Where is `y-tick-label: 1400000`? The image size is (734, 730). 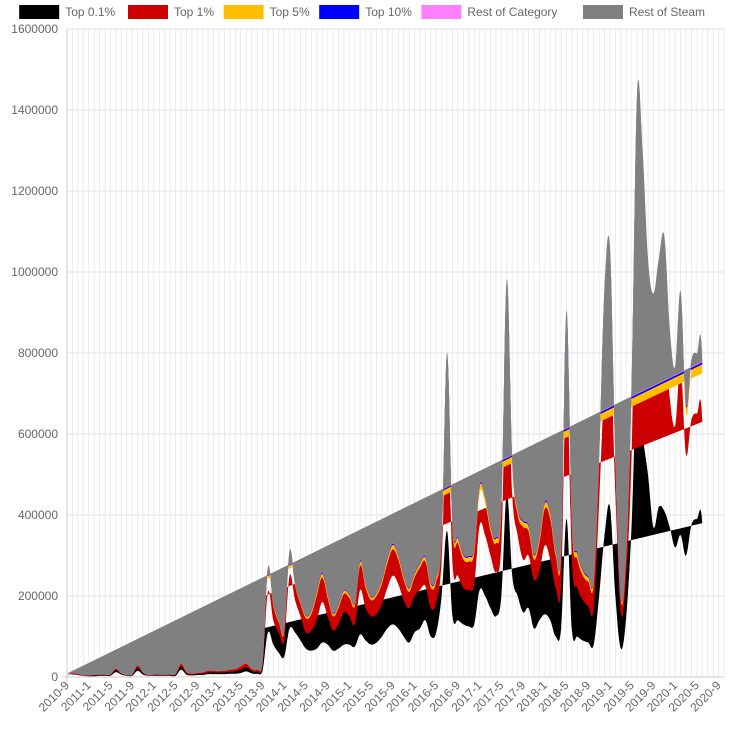 y-tick-label: 1400000 is located at coordinates (34, 110).